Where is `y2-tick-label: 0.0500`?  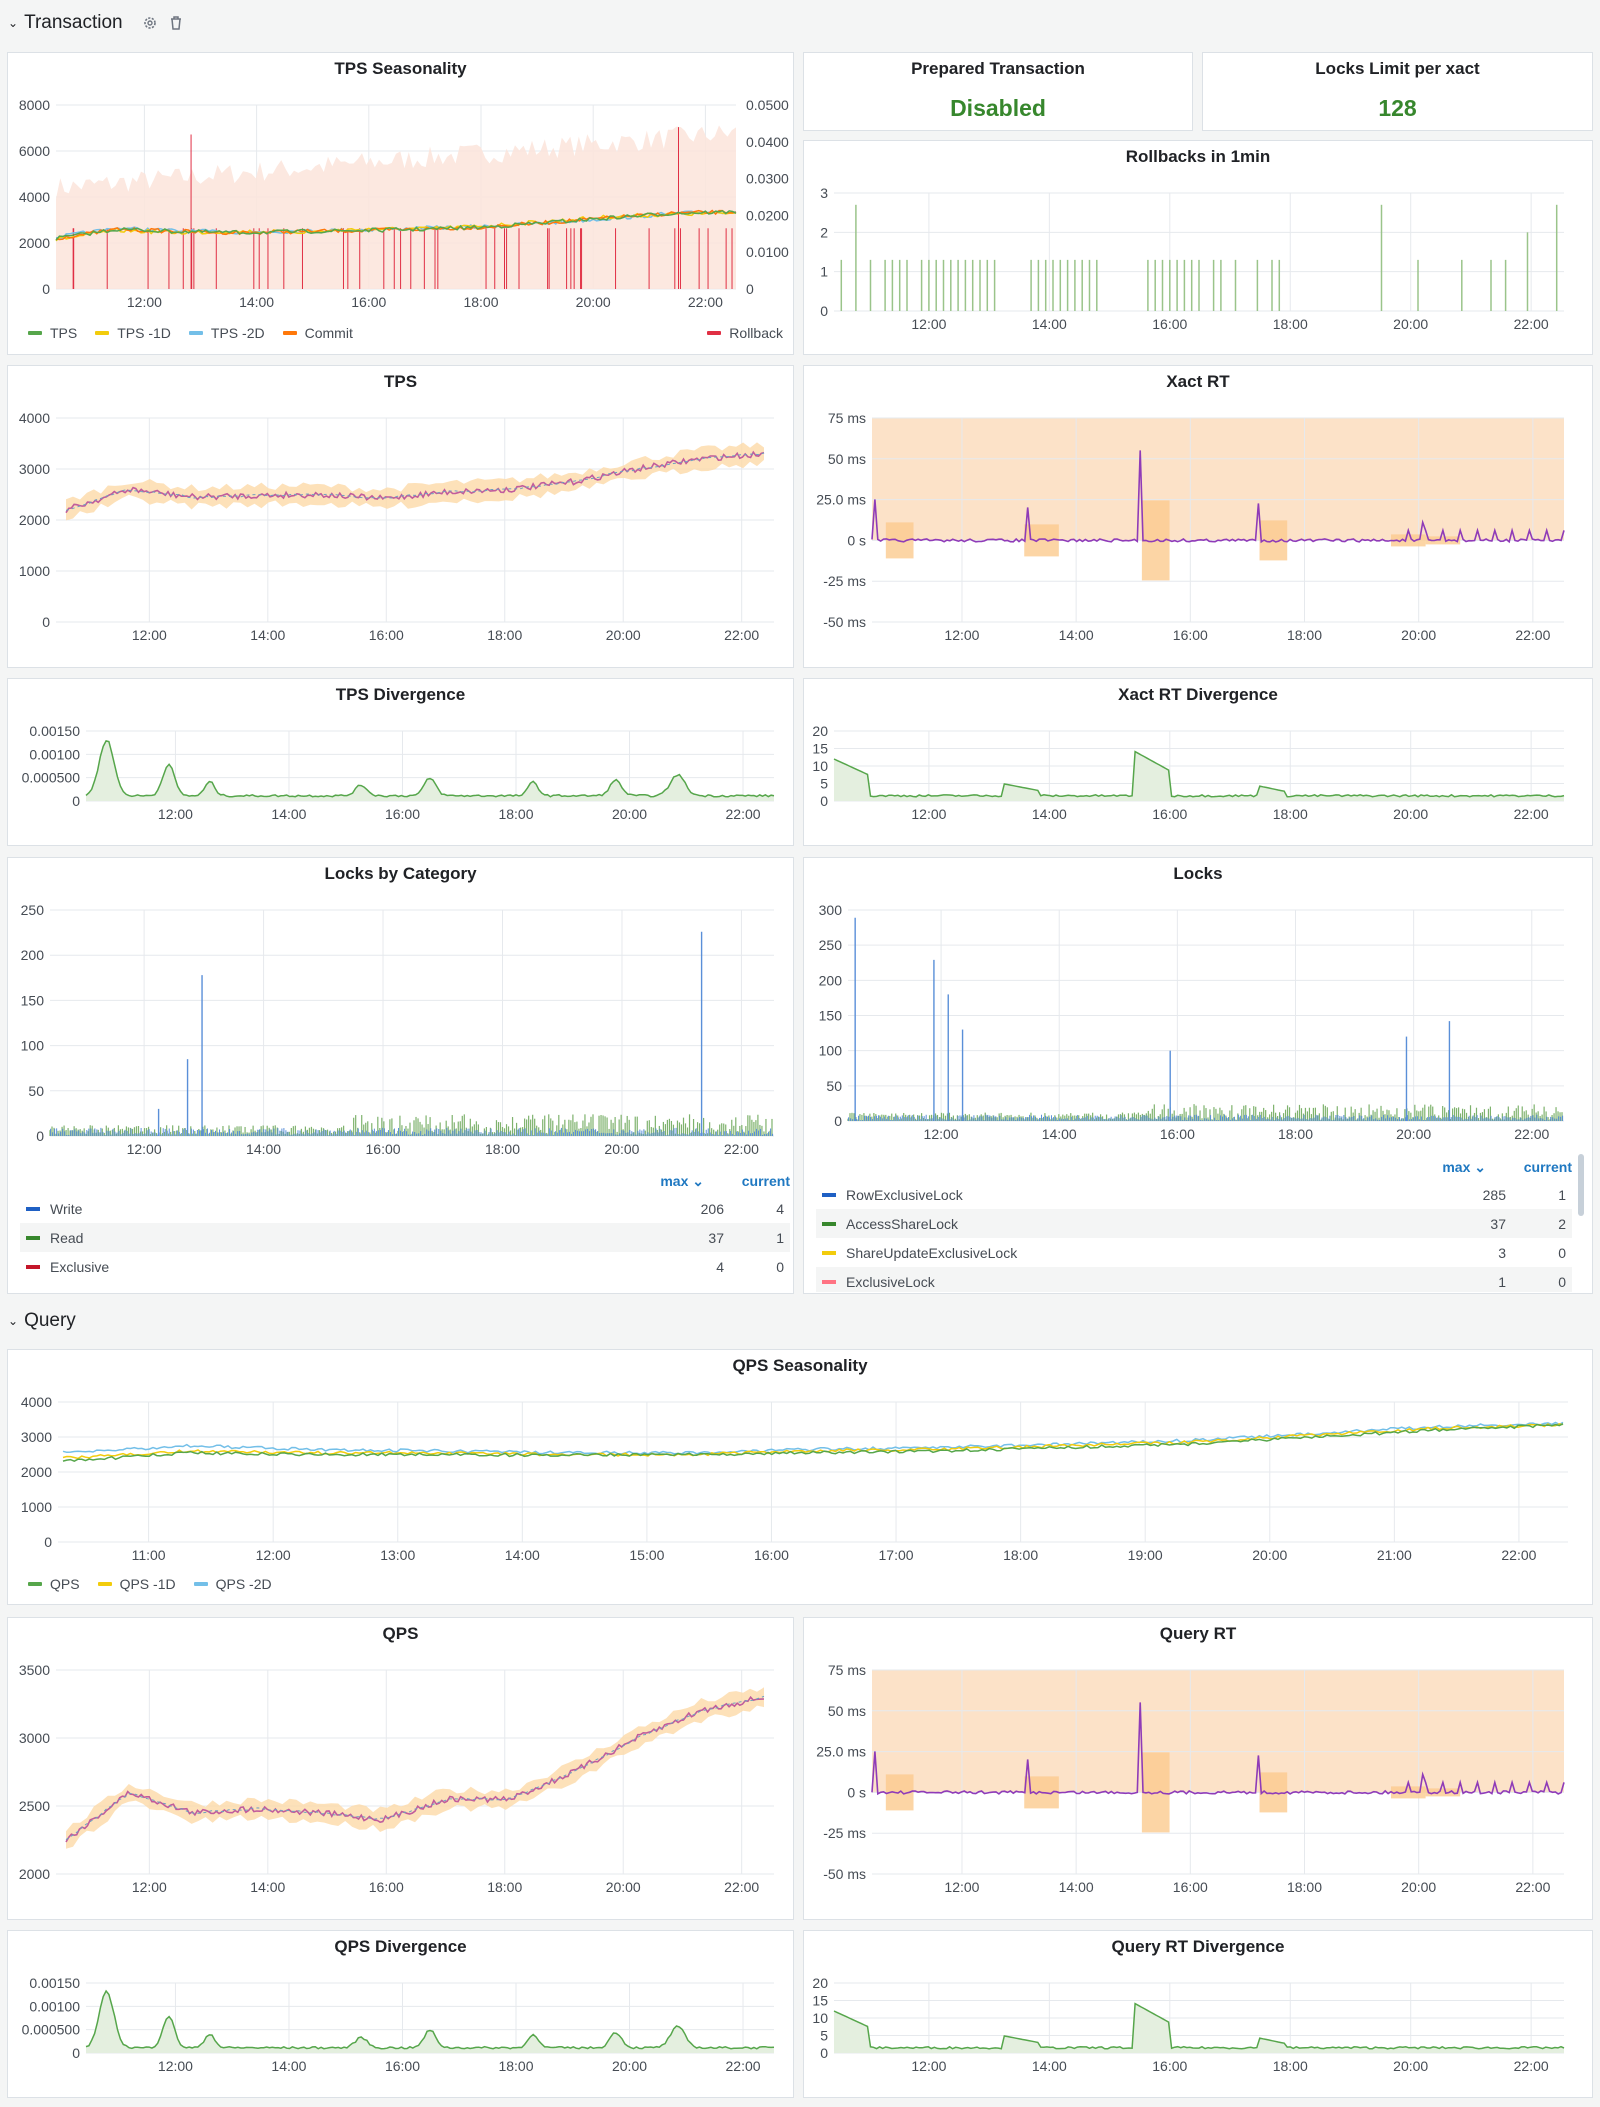 y2-tick-label: 0.0500 is located at coordinates (767, 105).